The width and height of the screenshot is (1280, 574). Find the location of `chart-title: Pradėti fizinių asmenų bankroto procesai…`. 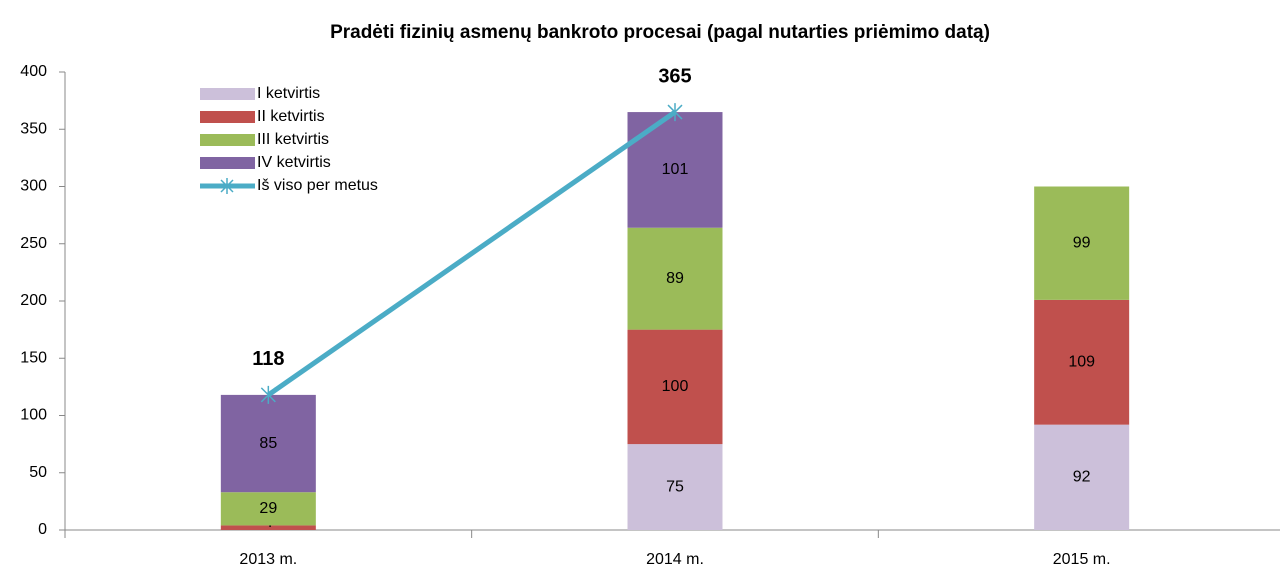

chart-title: Pradėti fizinių asmenų bankroto procesai… is located at coordinates (660, 32).